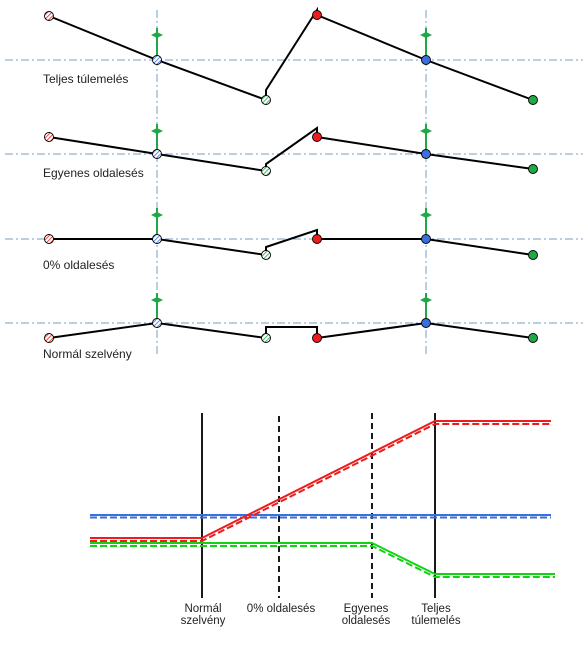 The width and height of the screenshot is (587, 648). What do you see at coordinates (49, 338) in the screenshot?
I see `profile-normal-section-left-edge-marker` at bounding box center [49, 338].